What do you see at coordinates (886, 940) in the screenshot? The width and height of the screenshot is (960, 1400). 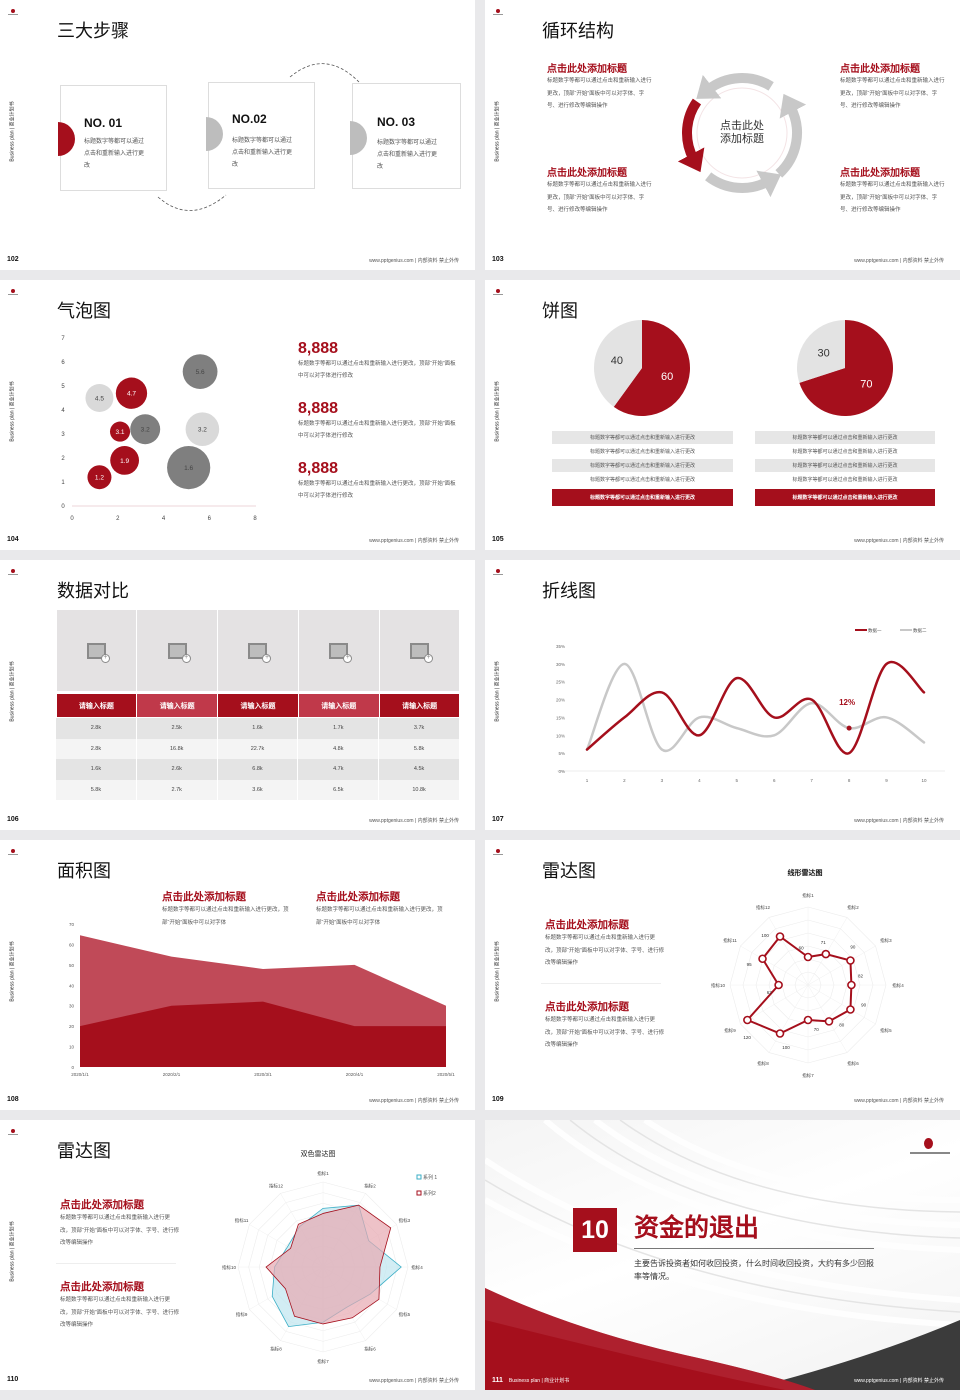 I see `axis-label: 指标3` at bounding box center [886, 940].